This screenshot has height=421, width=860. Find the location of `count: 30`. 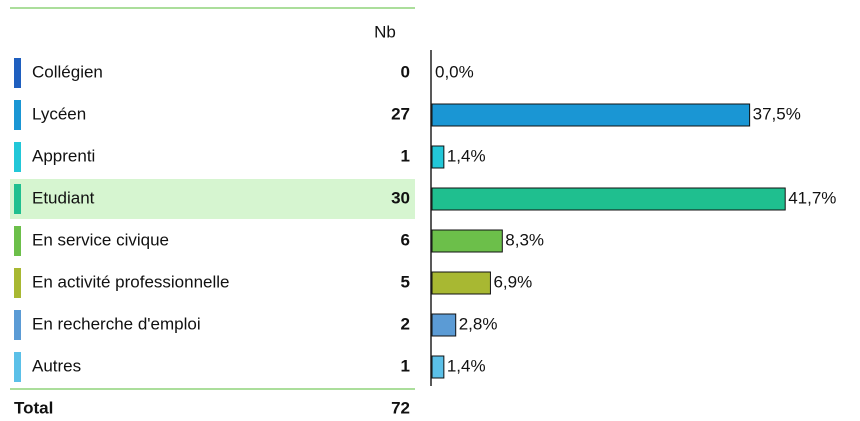

count: 30 is located at coordinates (400, 197).